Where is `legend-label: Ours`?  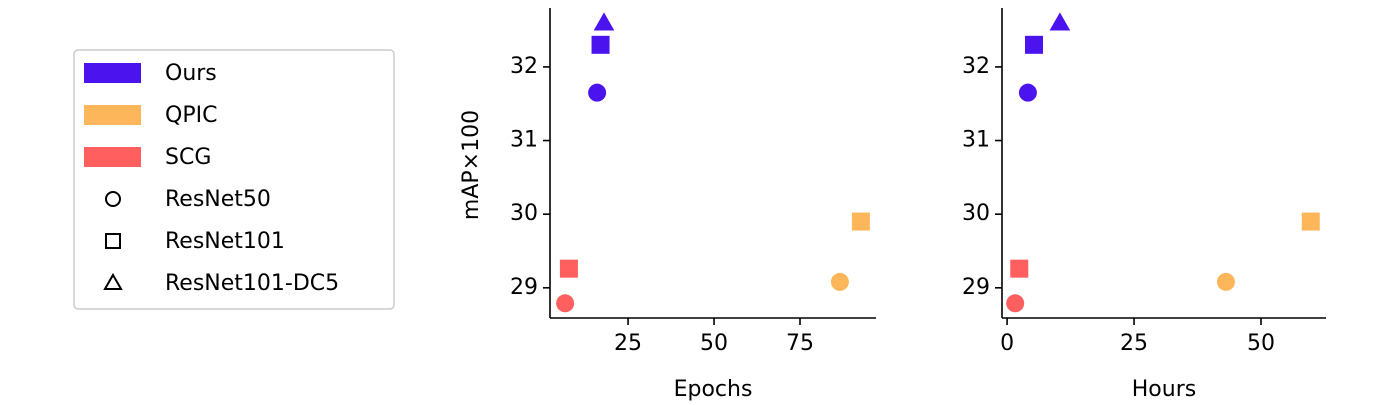
legend-label: Ours is located at coordinates (191, 73).